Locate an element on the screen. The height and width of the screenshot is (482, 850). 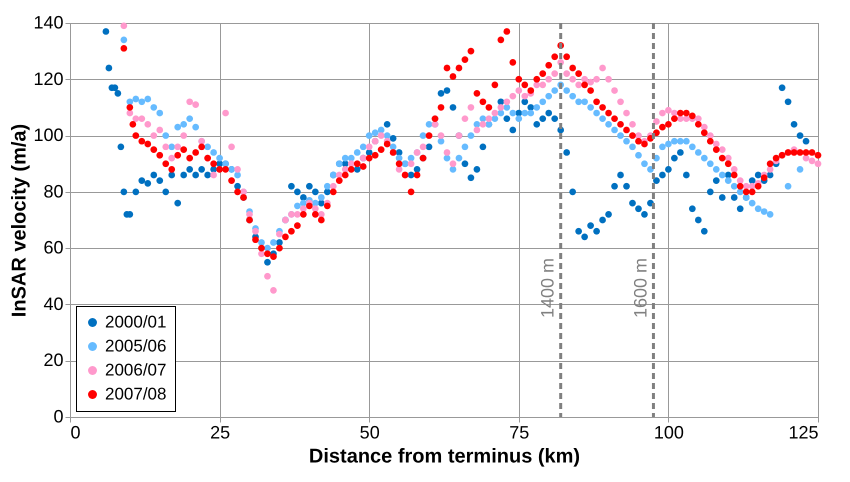
y-tick-label: 80 is located at coordinates (53, 191).